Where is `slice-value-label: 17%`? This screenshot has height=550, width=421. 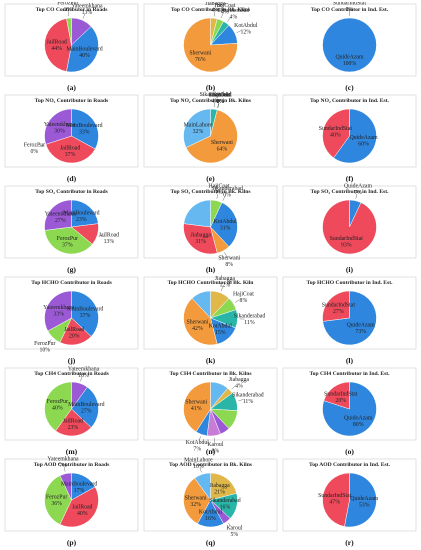
slice-value-label: 17% is located at coordinates (79, 491).